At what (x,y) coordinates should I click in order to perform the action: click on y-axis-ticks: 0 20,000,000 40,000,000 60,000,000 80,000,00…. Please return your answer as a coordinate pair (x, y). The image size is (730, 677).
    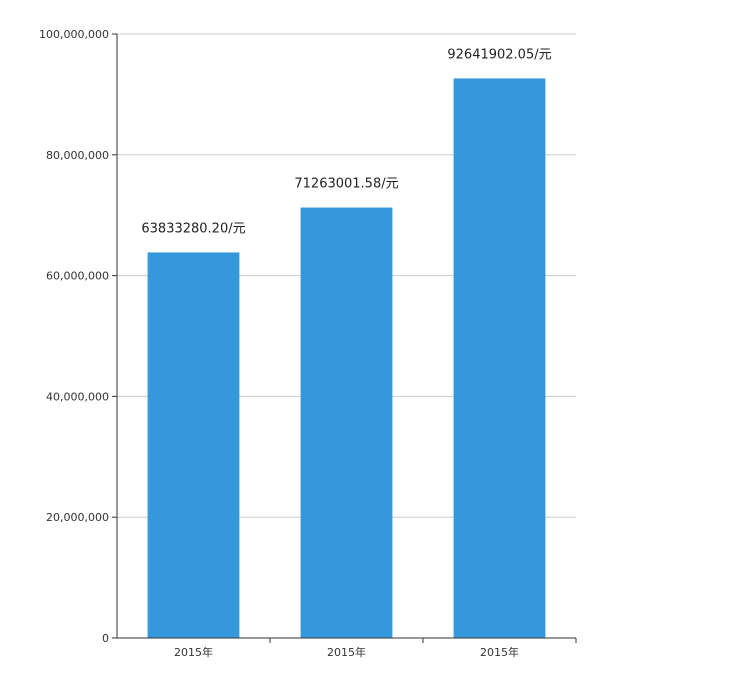
    Looking at the image, I should click on (78, 336).